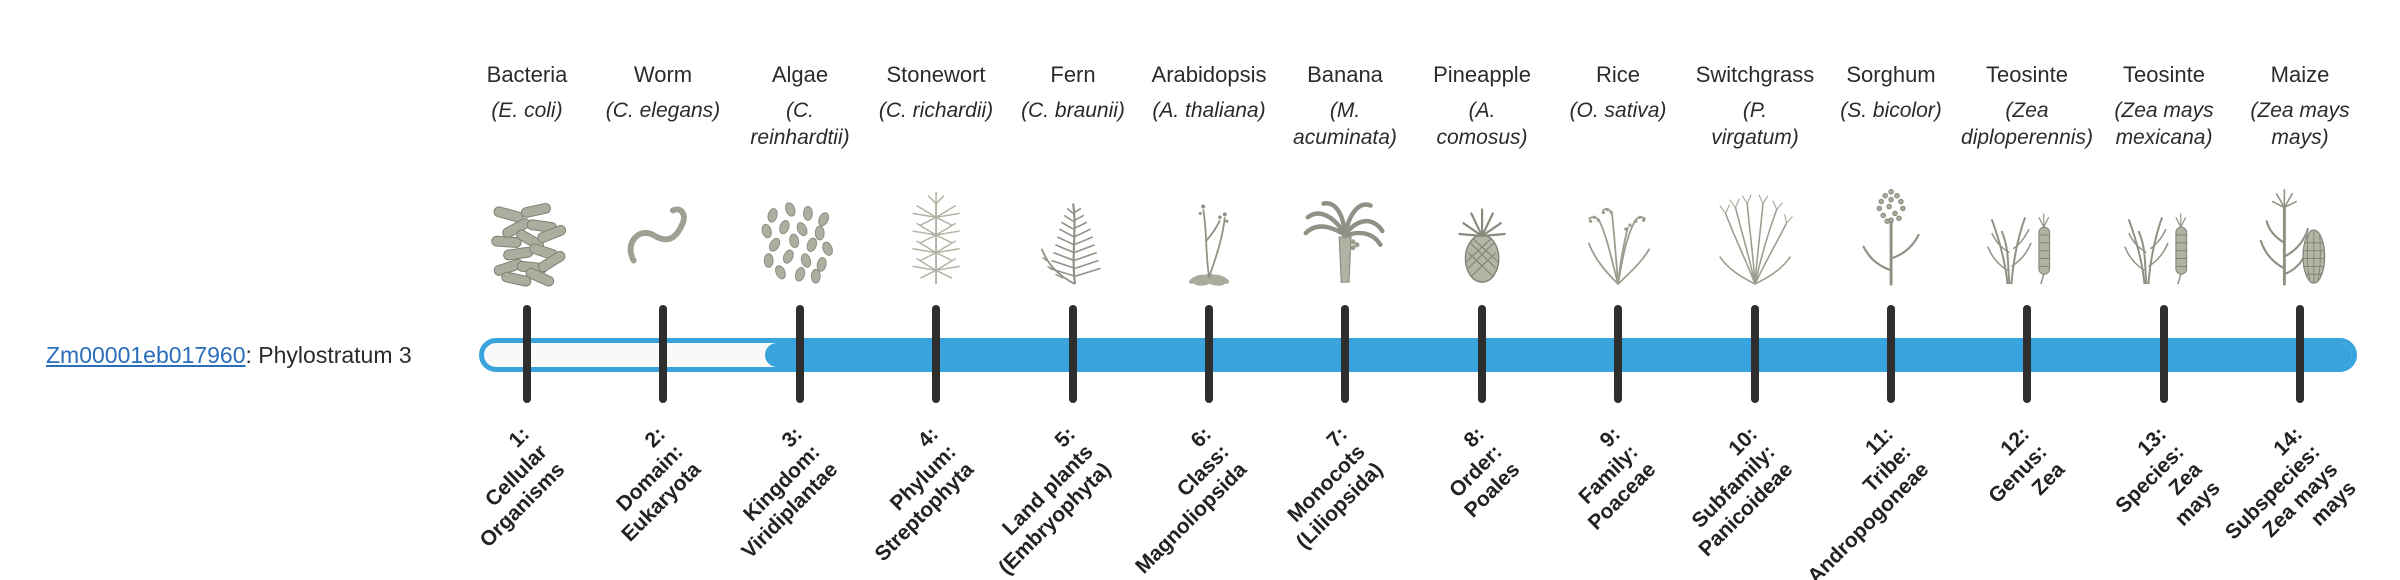  What do you see at coordinates (800, 175) in the screenshot?
I see `organism-column-algae: Algae (C. reinhardtii)` at bounding box center [800, 175].